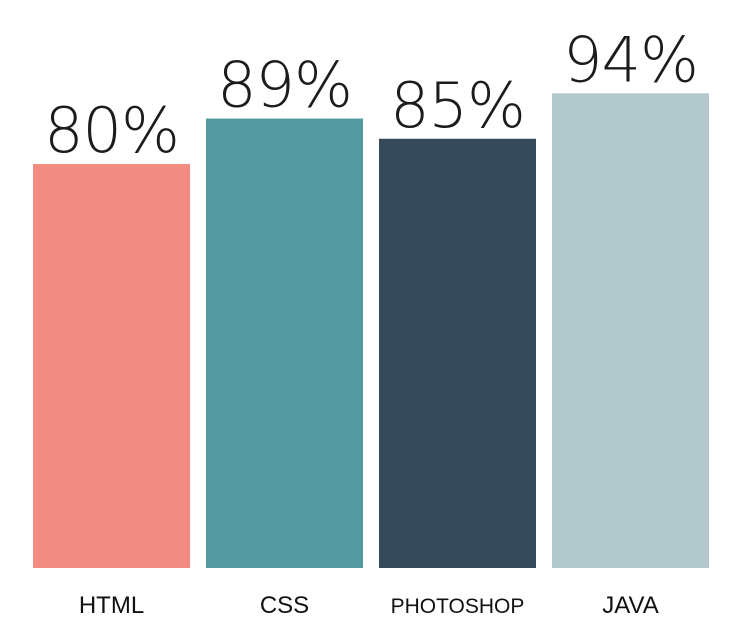 Image resolution: width=742 pixels, height=638 pixels. What do you see at coordinates (458, 606) in the screenshot?
I see `category-label-photoshop: PHOTOSHOP` at bounding box center [458, 606].